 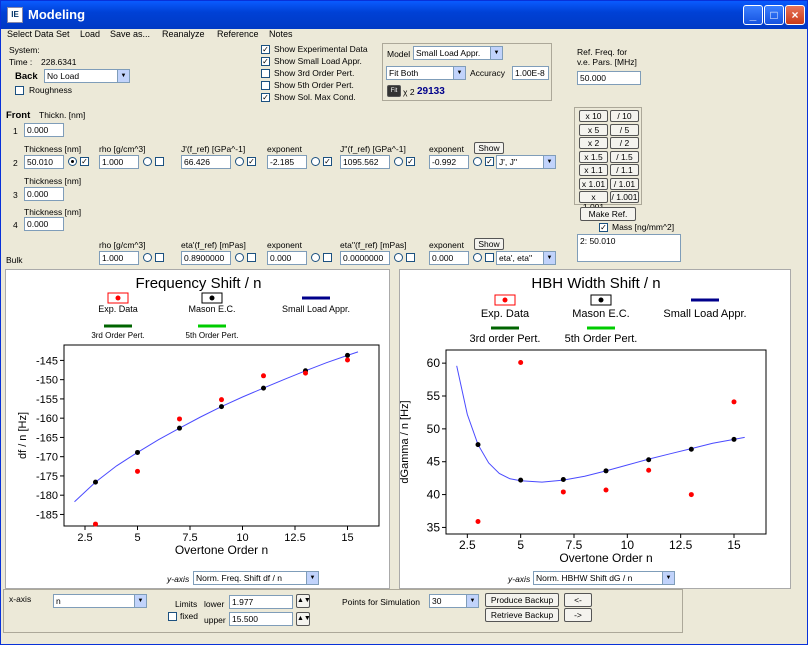 What do you see at coordinates (526, 258) in the screenshot?
I see `bulk-show-select: eta', eta'' ▼` at bounding box center [526, 258].